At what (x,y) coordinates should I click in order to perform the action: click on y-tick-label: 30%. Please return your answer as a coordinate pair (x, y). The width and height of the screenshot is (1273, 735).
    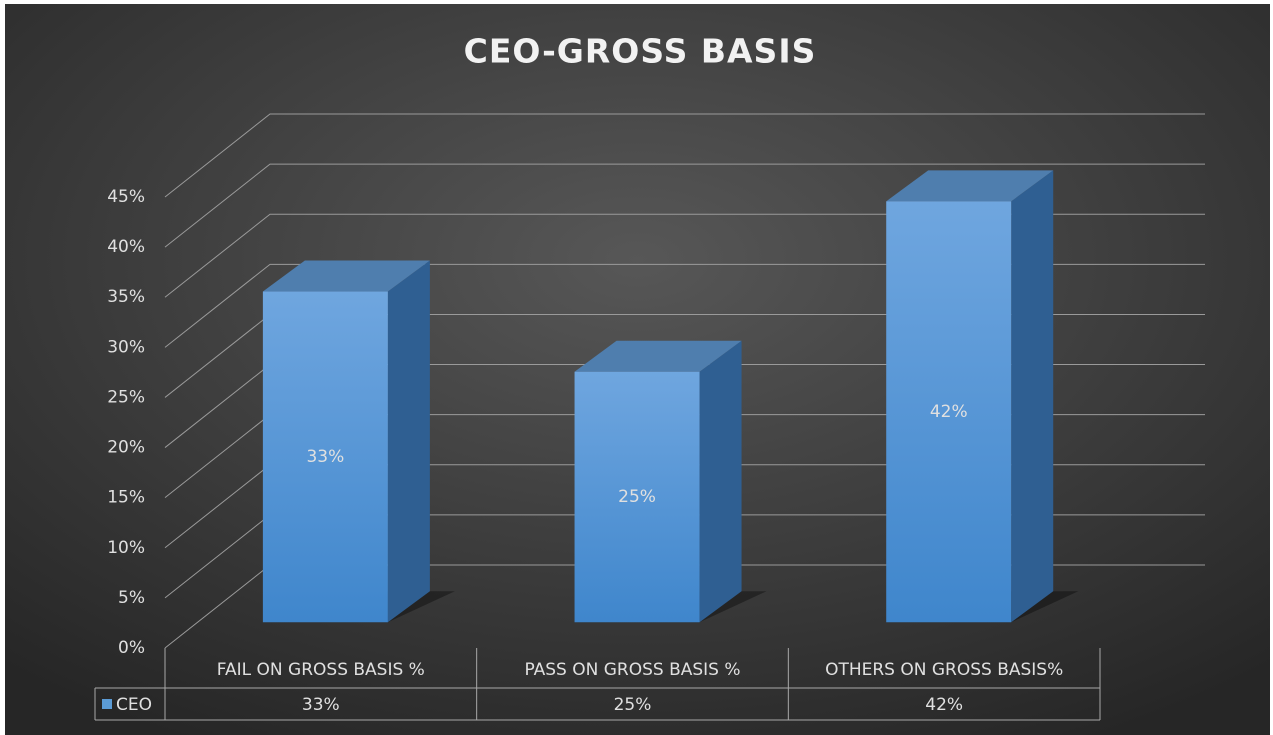
    Looking at the image, I should click on (126, 347).